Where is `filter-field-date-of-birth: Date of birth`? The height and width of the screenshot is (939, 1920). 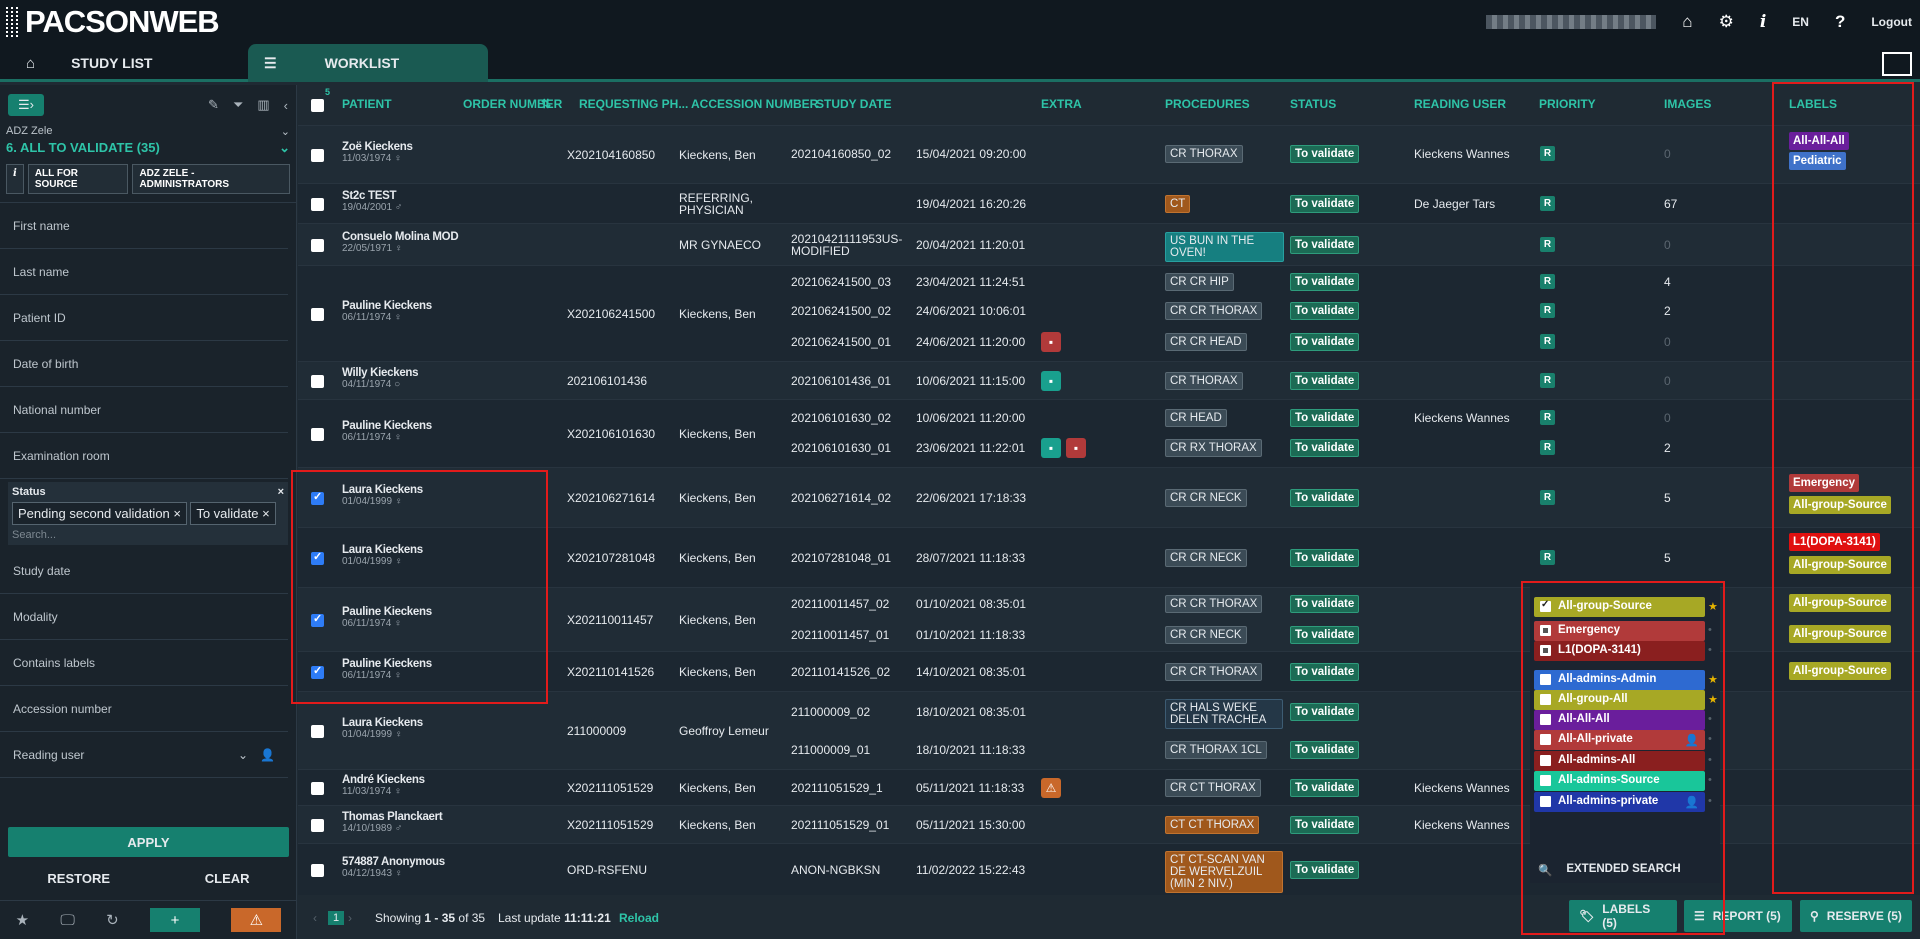
filter-field-date-of-birth: Date of birth is located at coordinates (144, 364).